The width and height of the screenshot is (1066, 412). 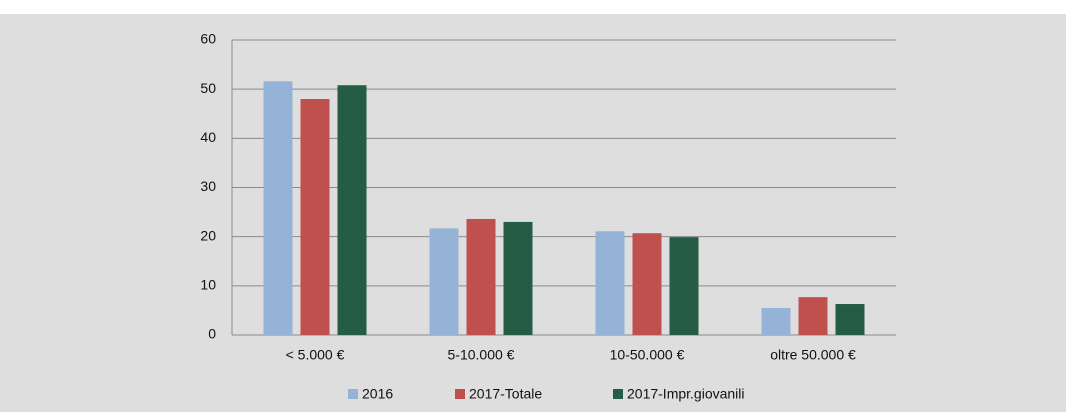 What do you see at coordinates (505, 394) in the screenshot?
I see `legend-label: 2017-Totale` at bounding box center [505, 394].